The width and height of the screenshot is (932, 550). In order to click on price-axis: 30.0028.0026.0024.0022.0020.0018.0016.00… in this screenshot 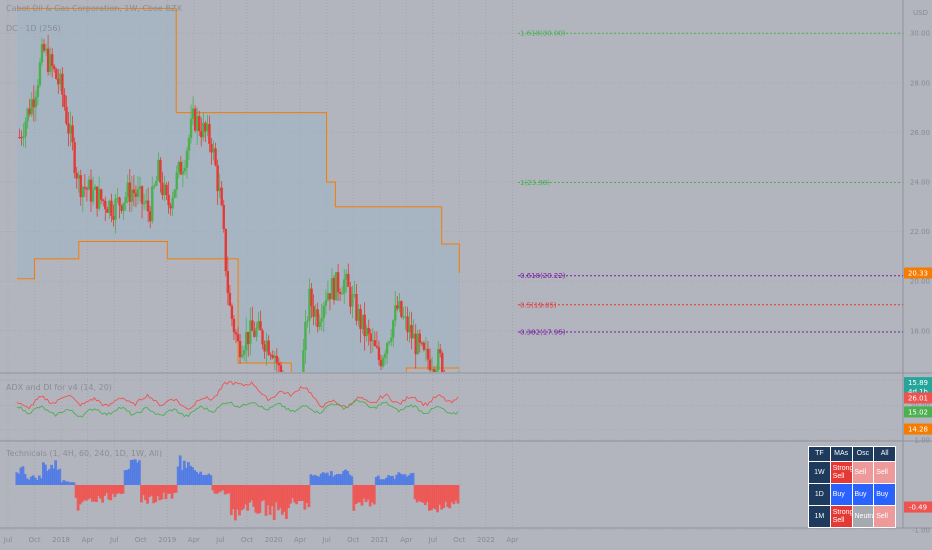, I will do `click(920, 282)`.